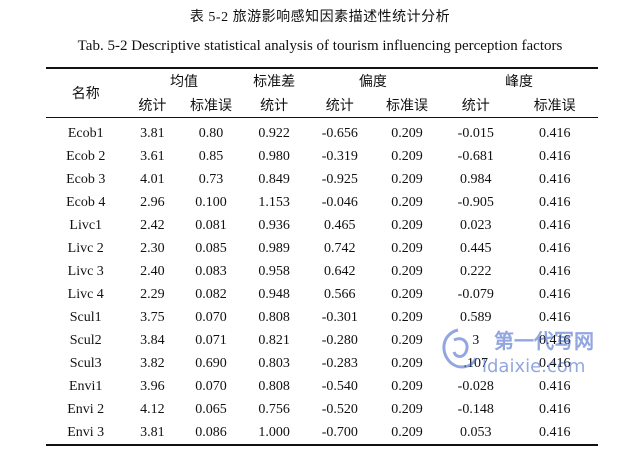 The width and height of the screenshot is (640, 449). Describe the element at coordinates (86, 202) in the screenshot. I see `cell-row-name: Ecob 4` at that location.